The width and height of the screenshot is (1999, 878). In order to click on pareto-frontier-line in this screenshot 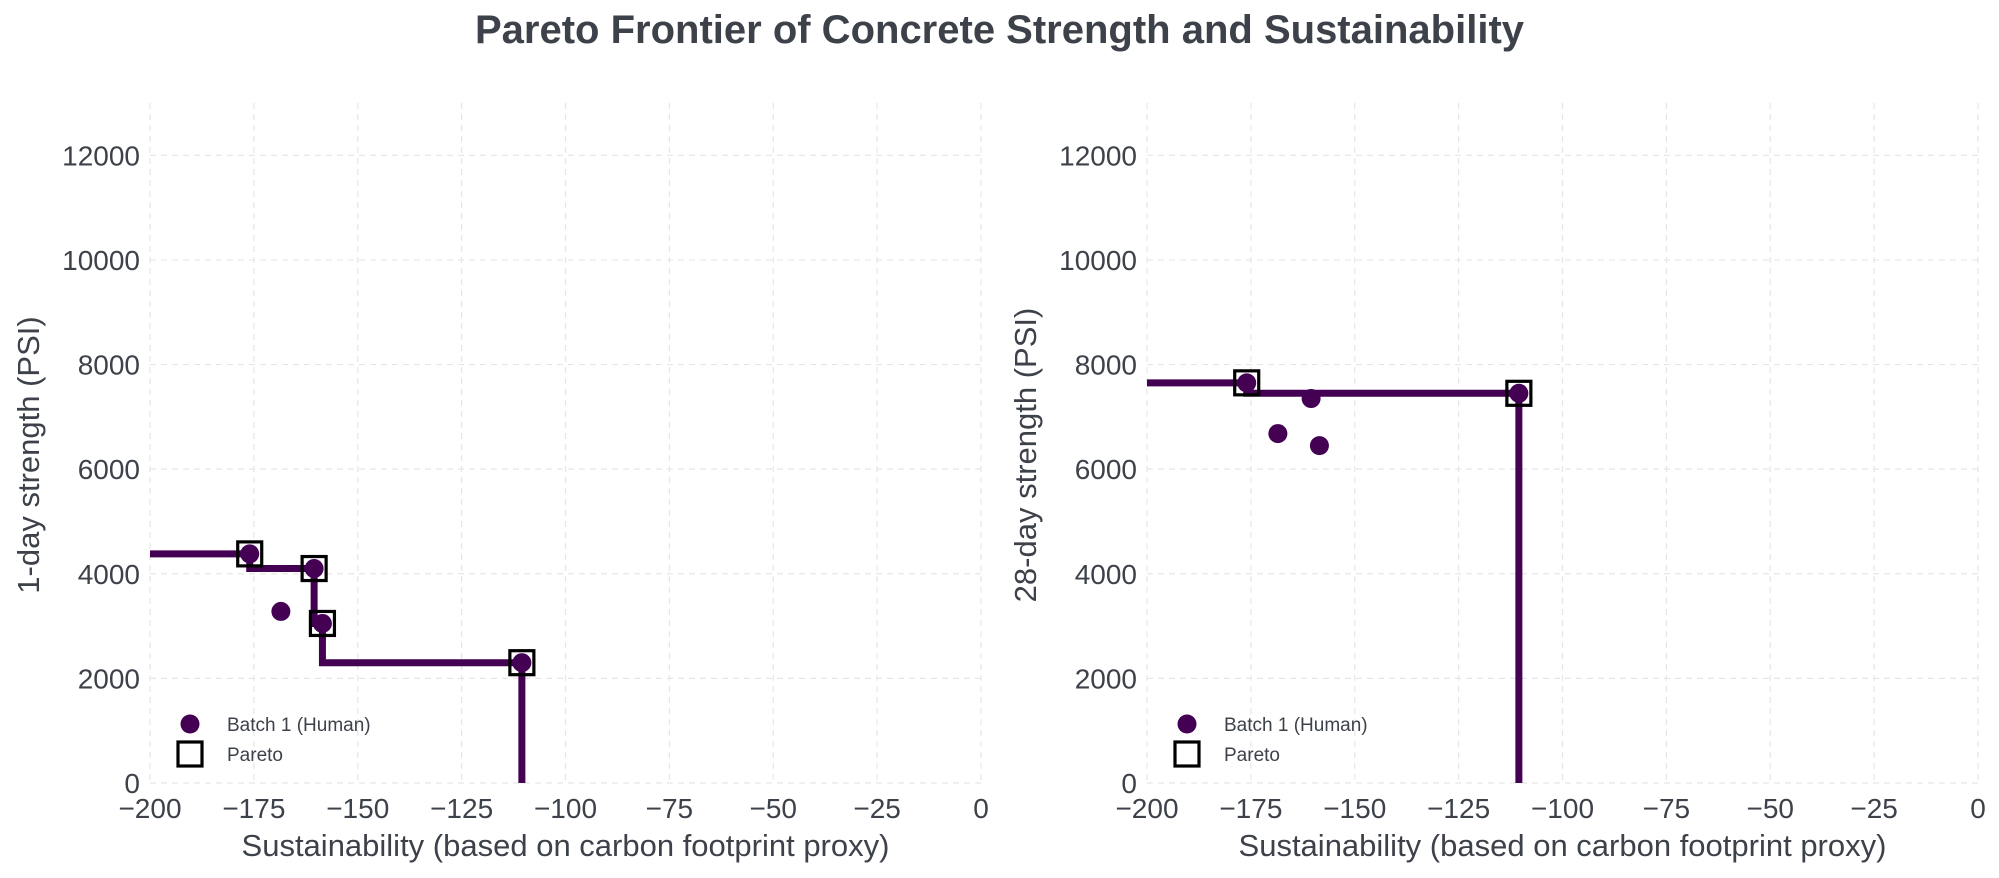, I will do `click(338, 666)`.